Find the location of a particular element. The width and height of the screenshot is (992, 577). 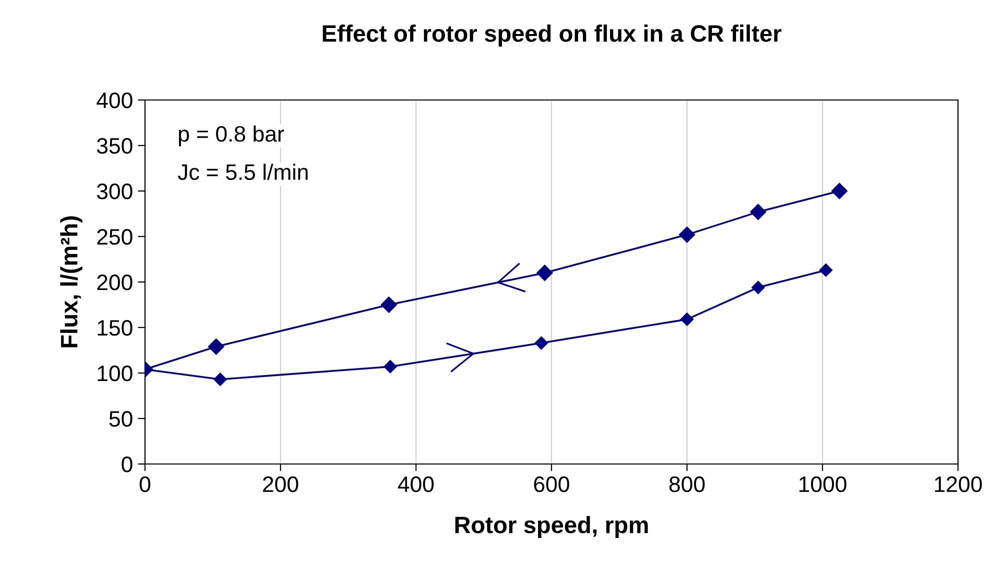

y-tick-label: 0 is located at coordinates (127, 464).